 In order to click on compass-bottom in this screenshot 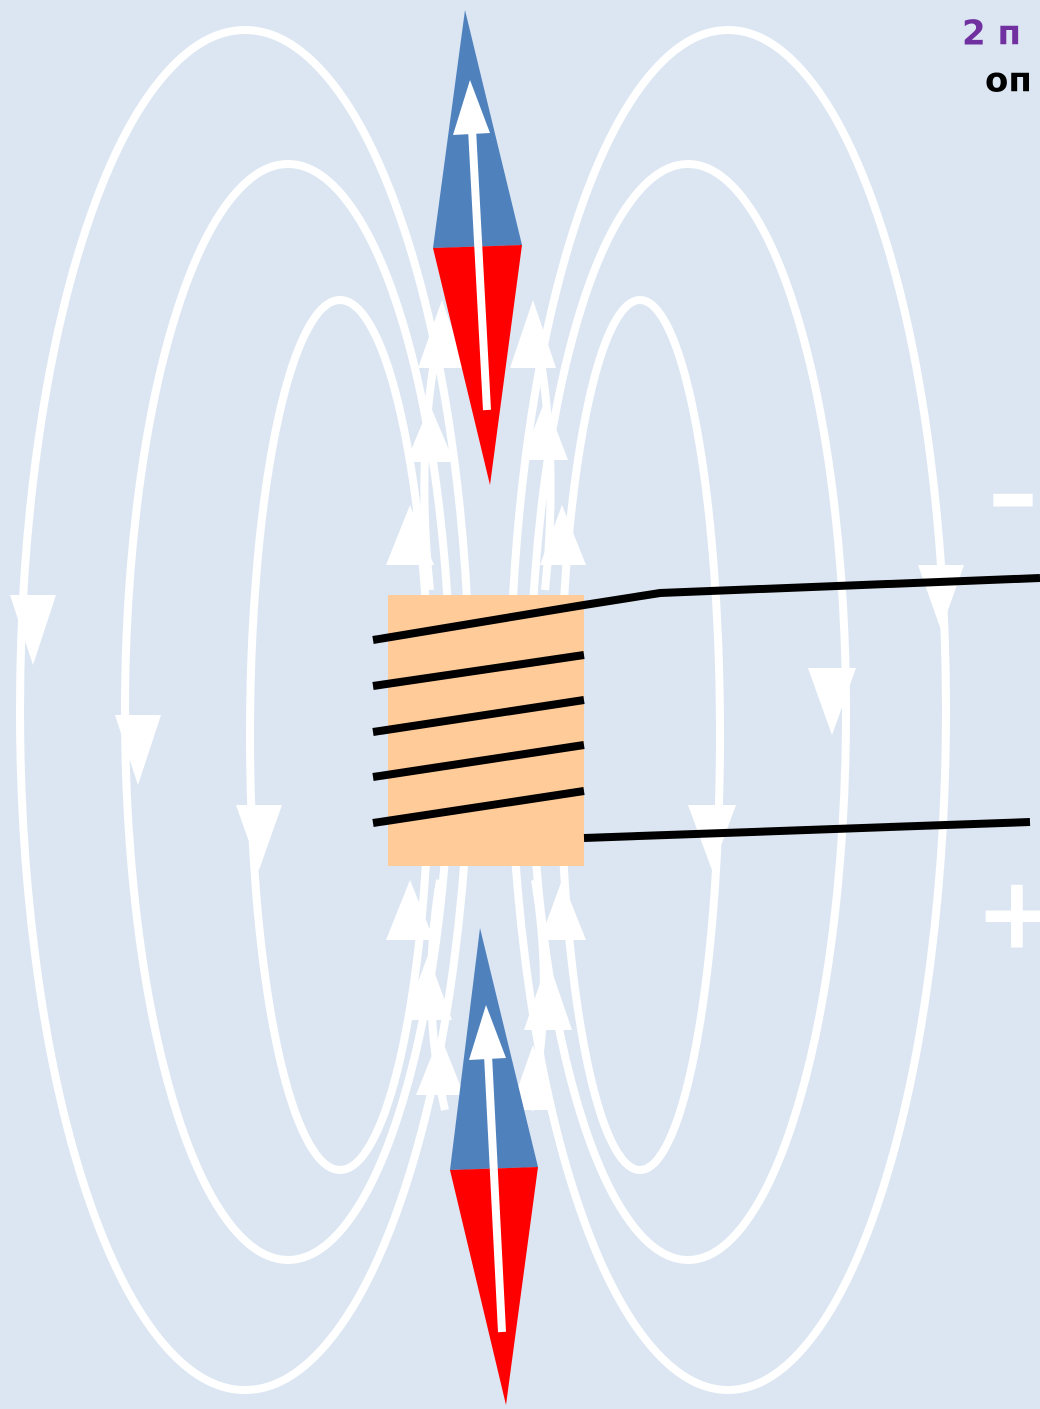, I will do `click(494, 1166)`.